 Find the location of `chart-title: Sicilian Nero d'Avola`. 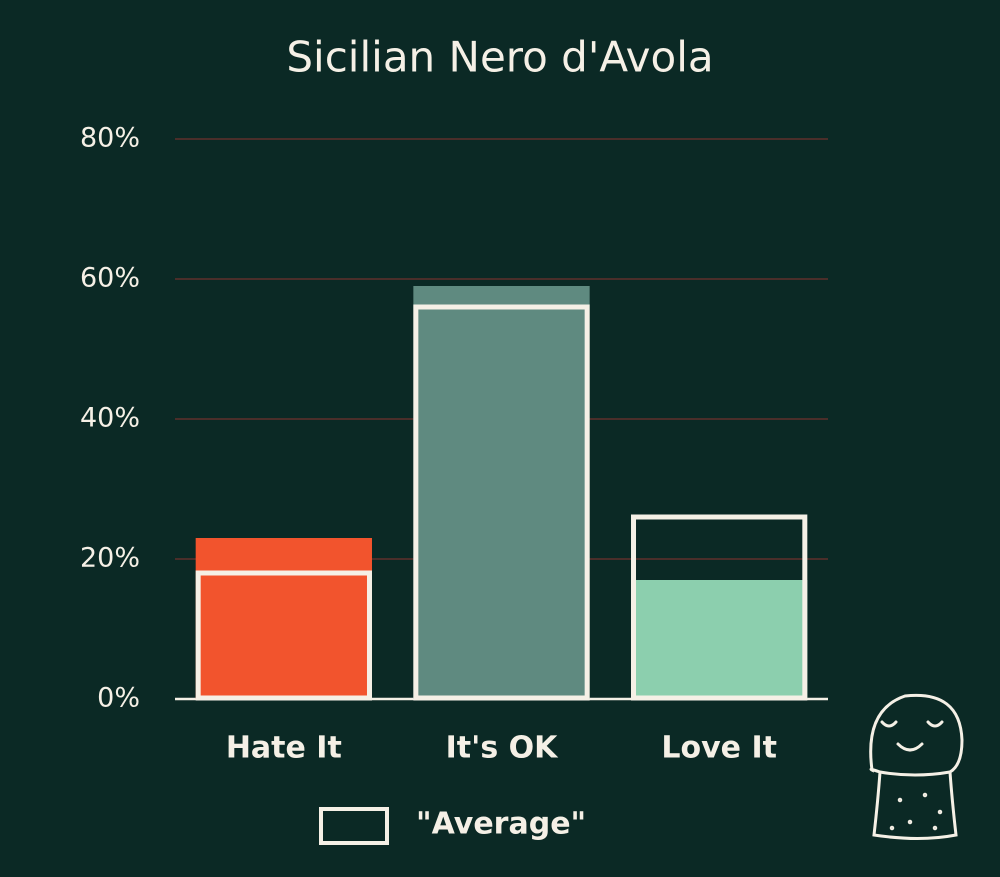

chart-title: Sicilian Nero d'Avola is located at coordinates (499, 57).